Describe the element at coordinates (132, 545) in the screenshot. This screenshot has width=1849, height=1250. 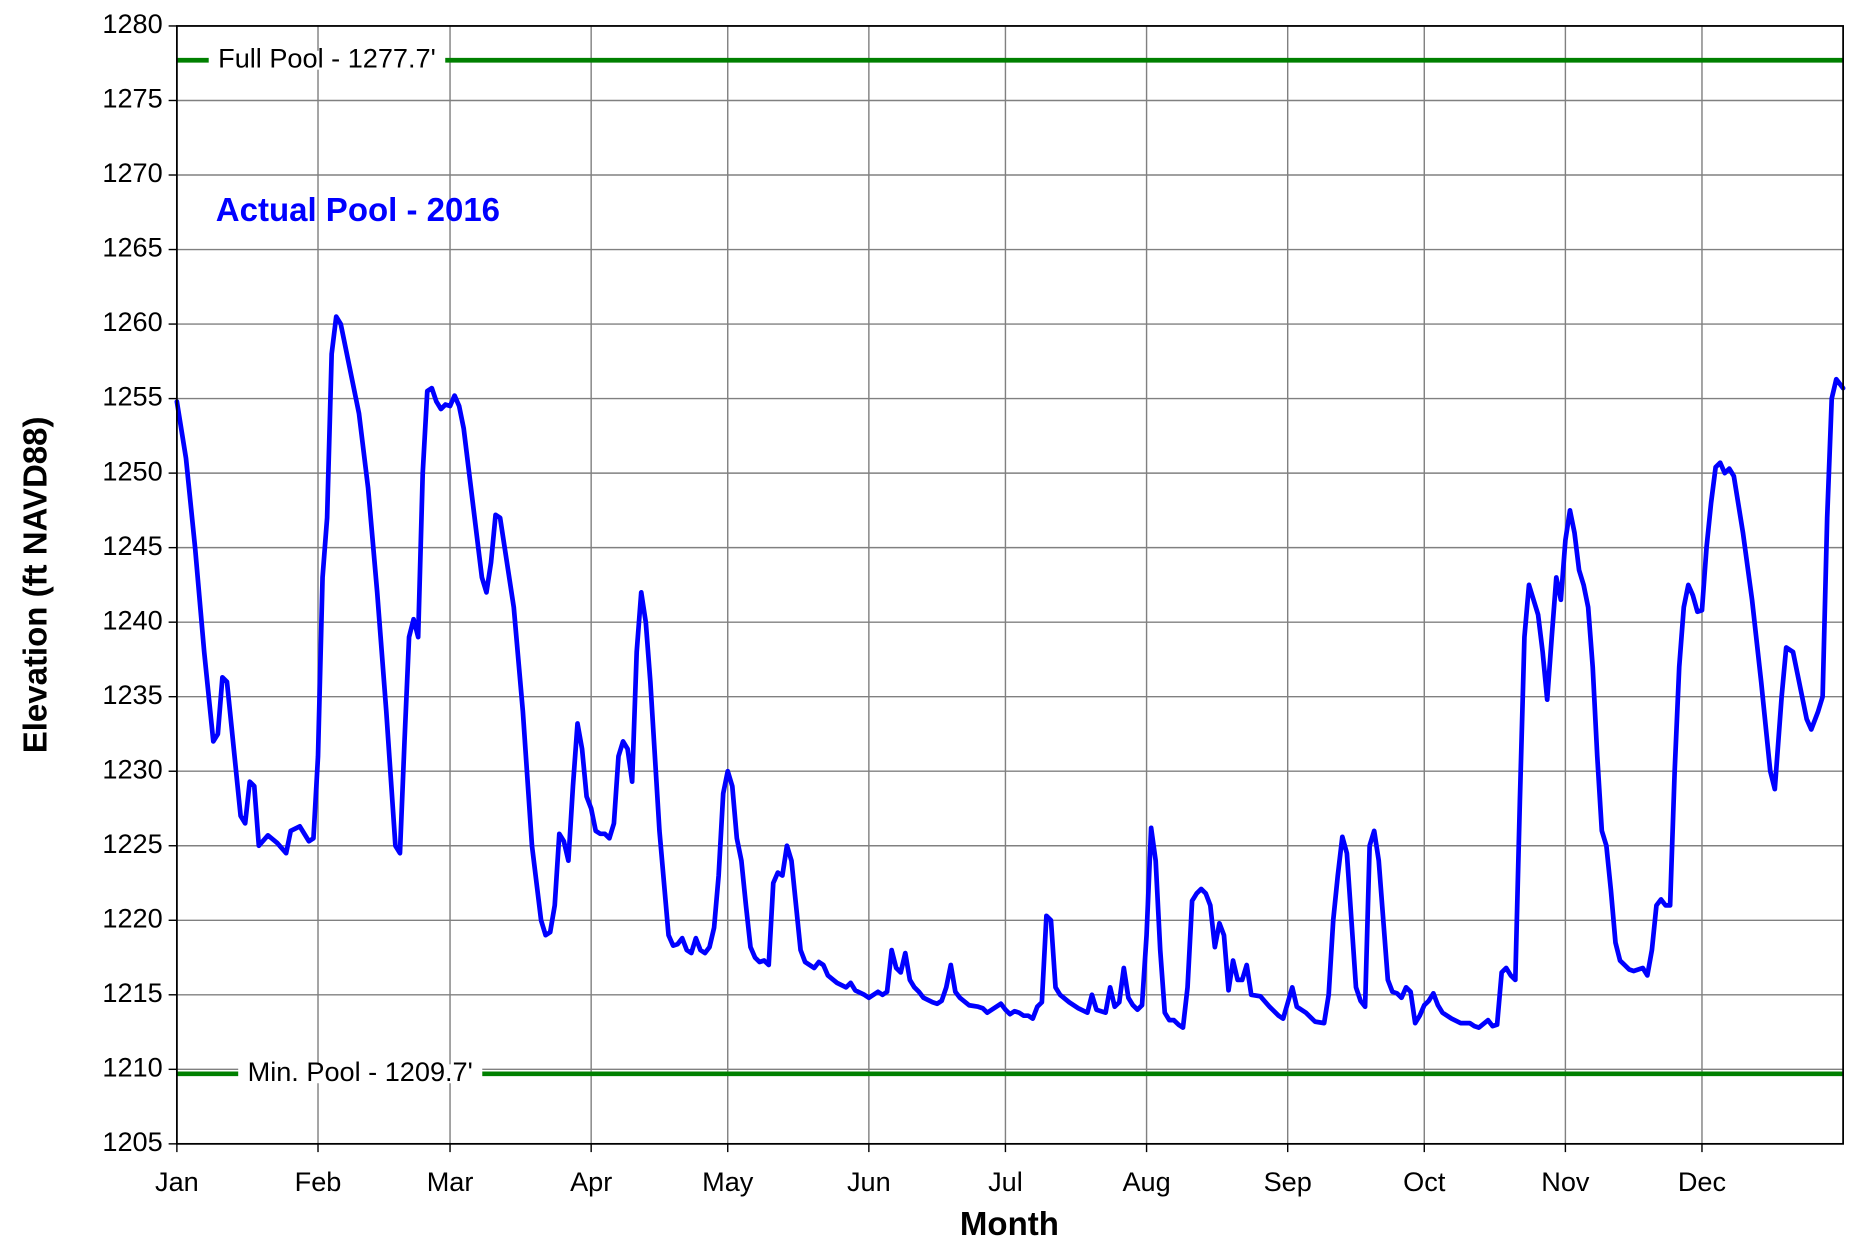
I see `y-tick-label: 1245` at that location.